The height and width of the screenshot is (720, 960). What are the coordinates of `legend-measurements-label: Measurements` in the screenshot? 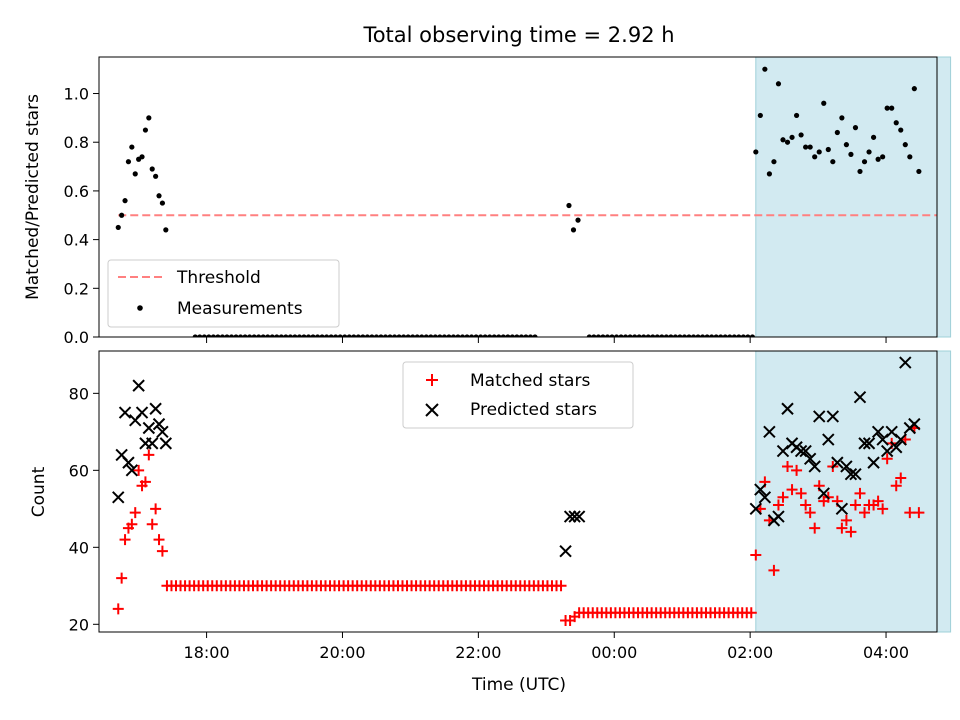 It's located at (240, 309).